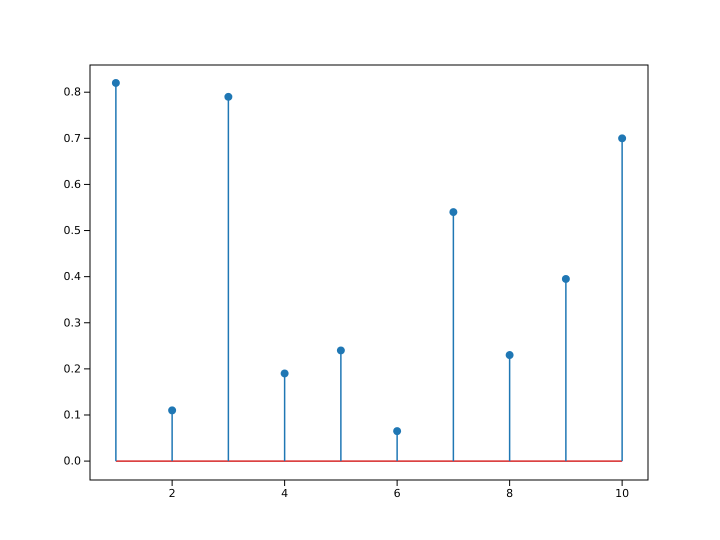  Describe the element at coordinates (172, 493) in the screenshot. I see `x-tick-label: 2` at that location.